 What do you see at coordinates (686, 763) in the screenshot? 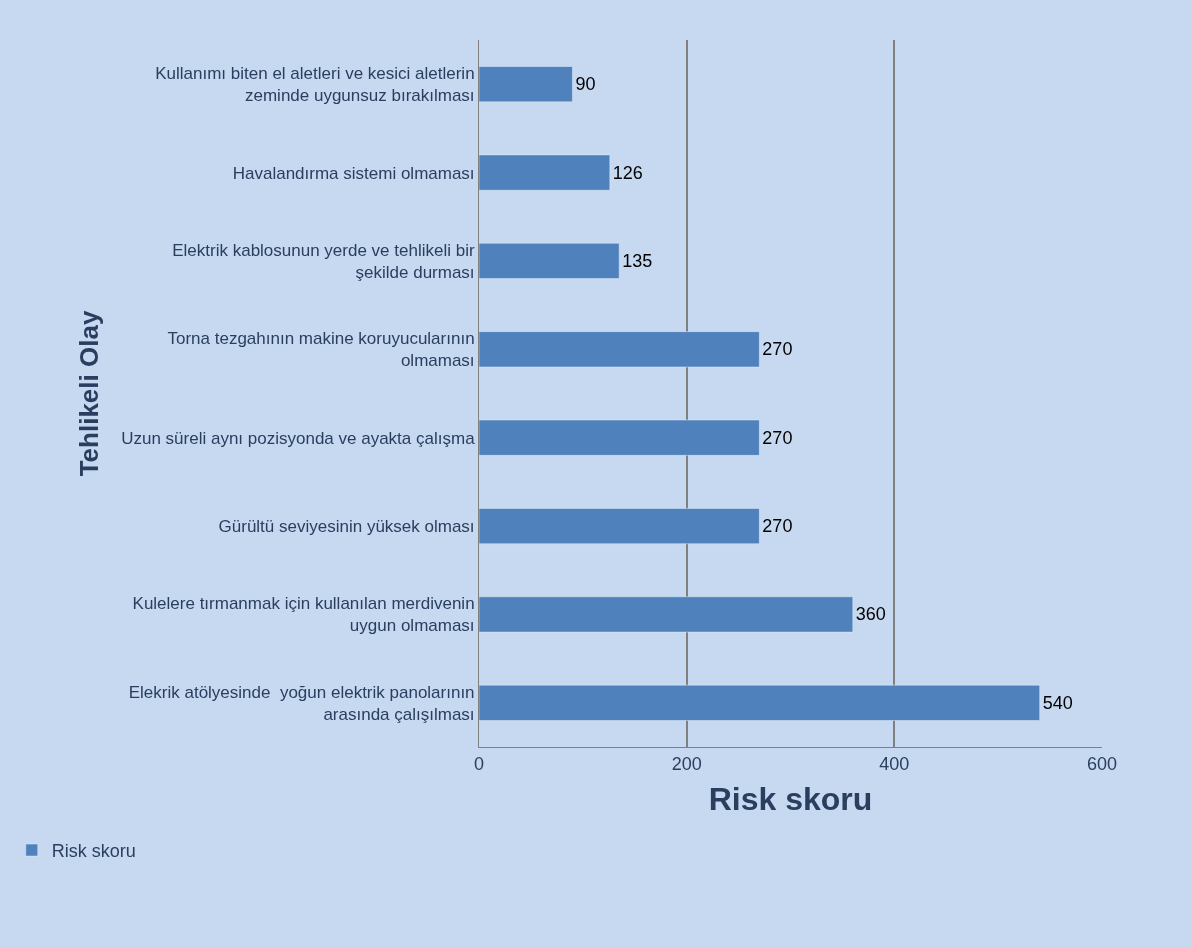
I see `x-tick-label: 200` at bounding box center [686, 763].